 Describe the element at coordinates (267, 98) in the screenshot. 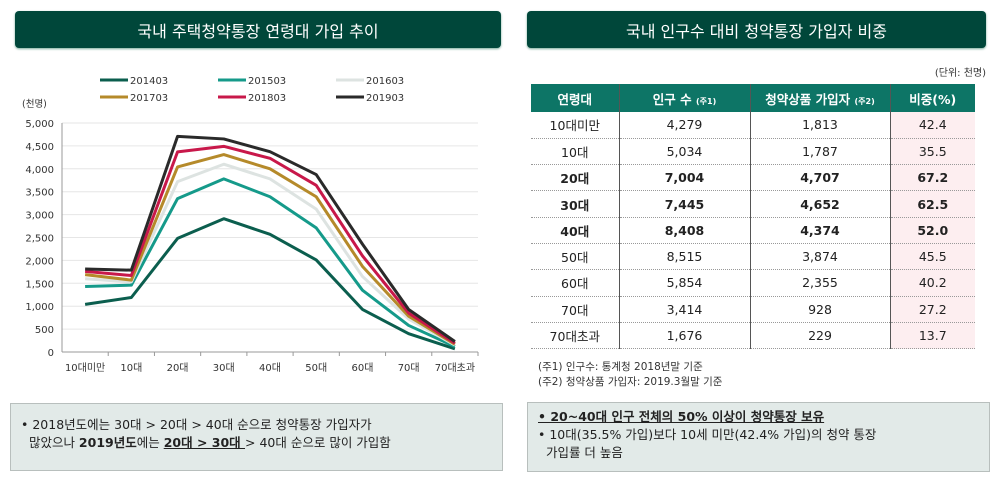

I see `legend-label: 201803` at that location.